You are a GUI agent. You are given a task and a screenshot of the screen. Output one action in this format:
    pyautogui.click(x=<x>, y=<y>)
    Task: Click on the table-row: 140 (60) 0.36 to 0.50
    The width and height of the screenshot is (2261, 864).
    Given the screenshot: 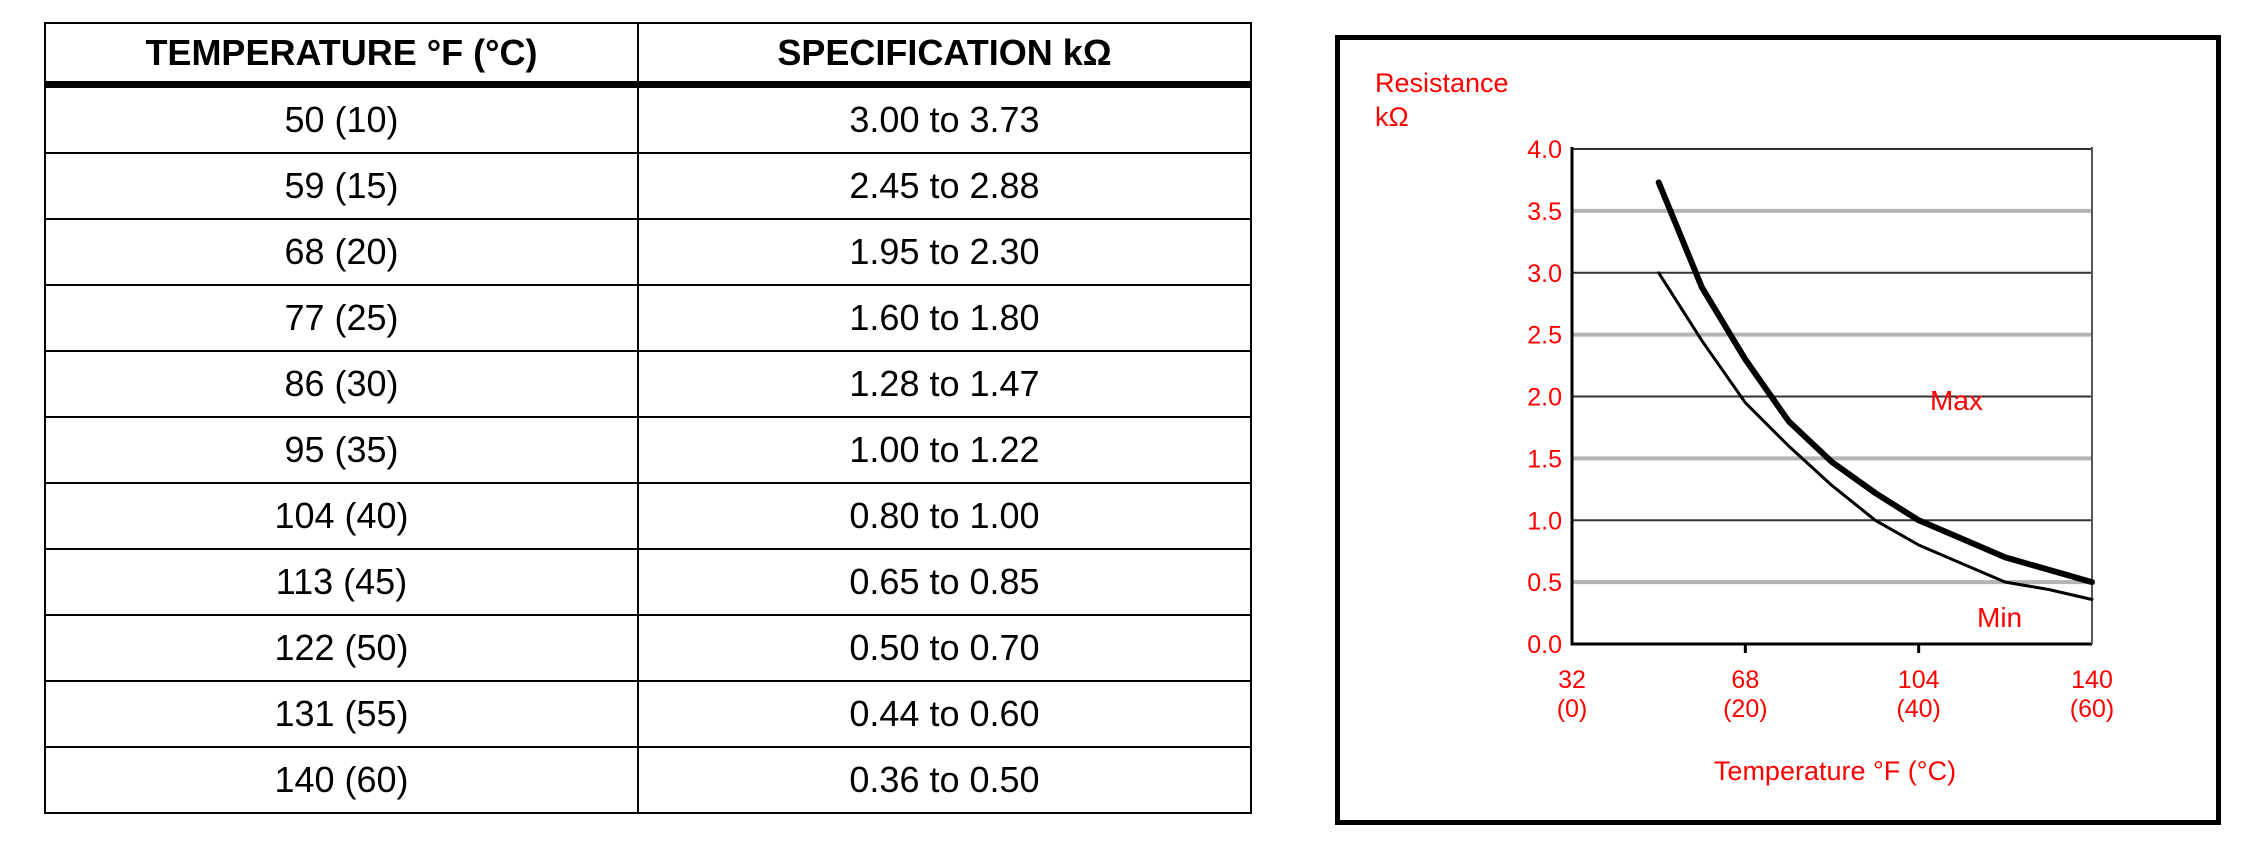 What is the action you would take?
    pyautogui.click(x=648, y=780)
    